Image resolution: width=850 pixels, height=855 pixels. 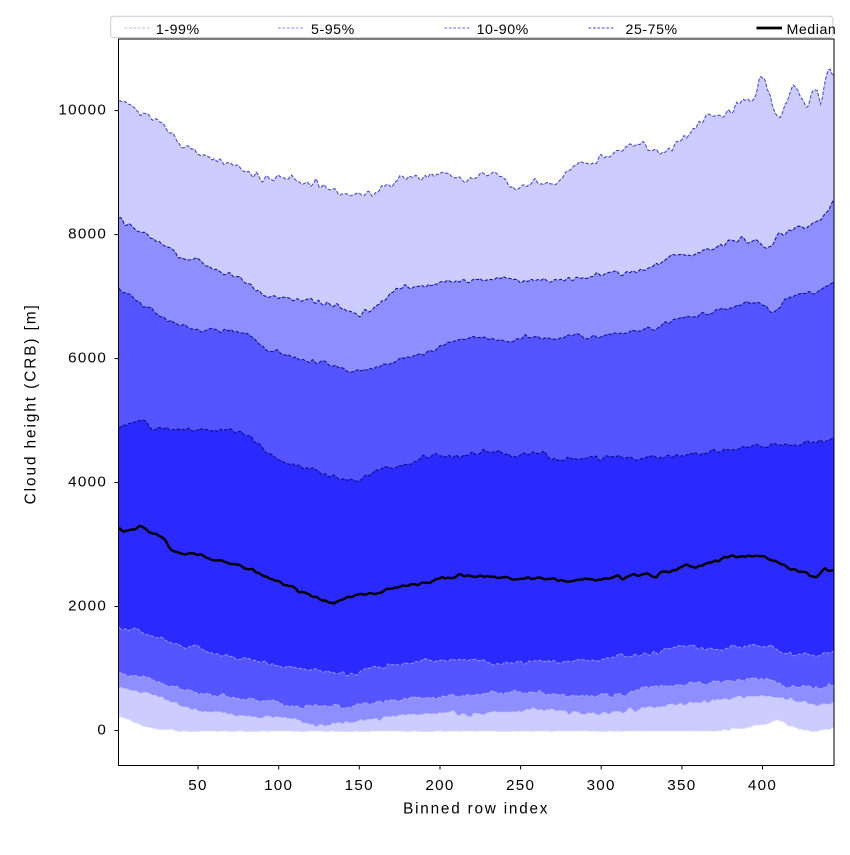 I want to click on svg-text: Cloud height (CRB) [m], so click(x=31, y=403).